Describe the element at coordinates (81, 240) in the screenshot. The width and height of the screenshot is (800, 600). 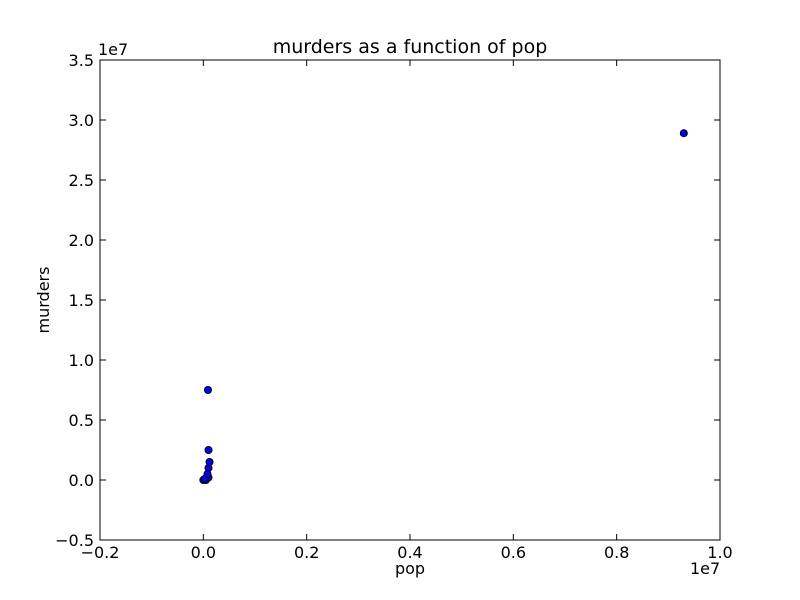
I see `y-tick-label: 2.0` at that location.